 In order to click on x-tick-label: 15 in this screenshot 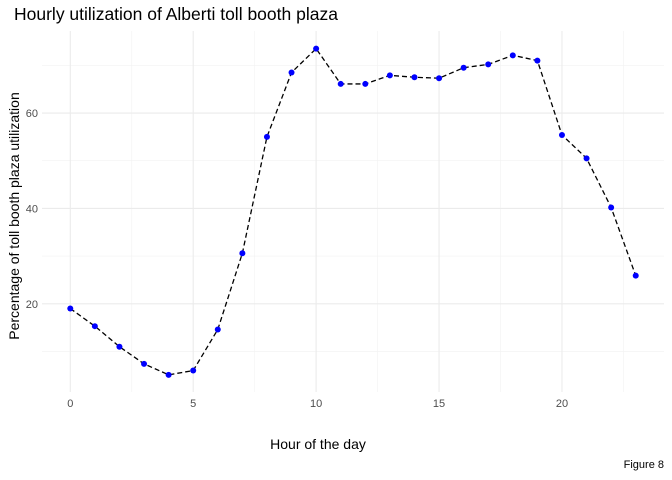, I will do `click(439, 404)`.